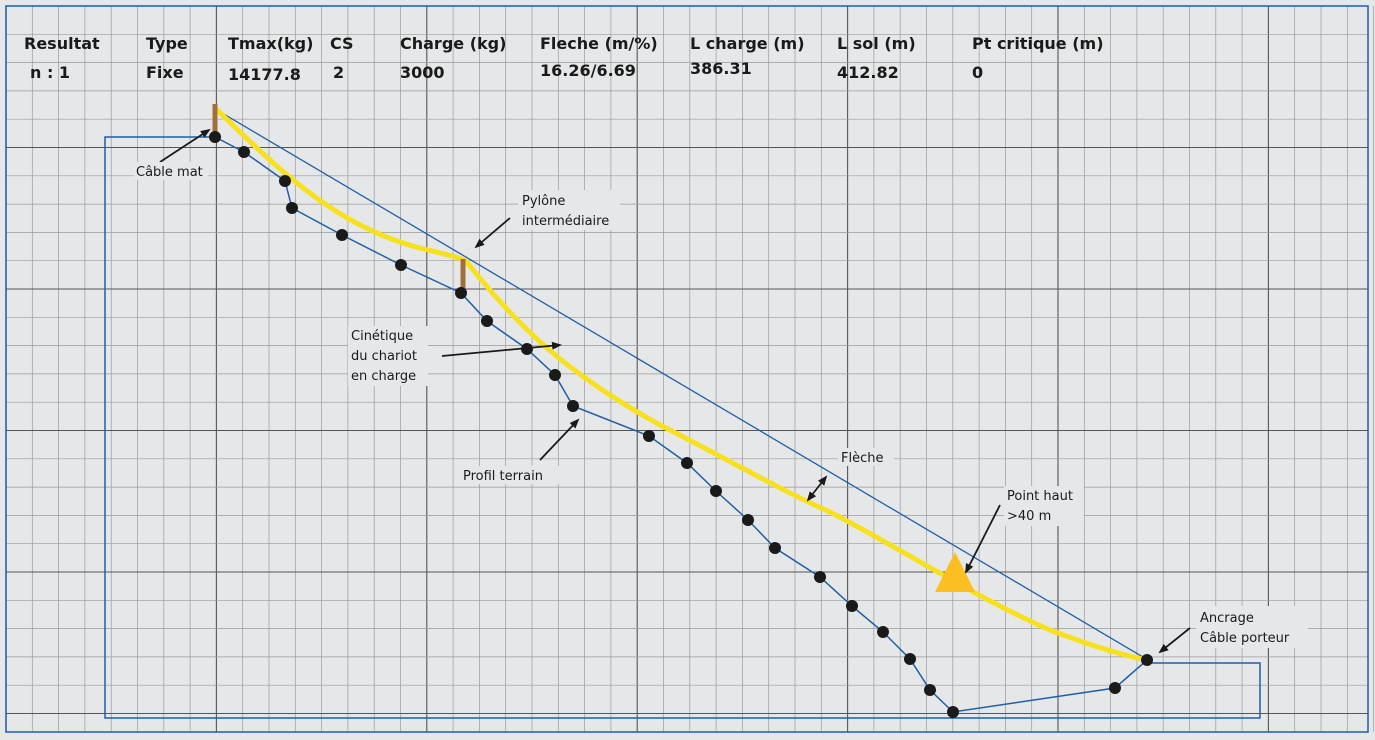 This screenshot has height=740, width=1375. What do you see at coordinates (588, 70) in the screenshot?
I see `header-value-fleche: 16.26/6.69` at bounding box center [588, 70].